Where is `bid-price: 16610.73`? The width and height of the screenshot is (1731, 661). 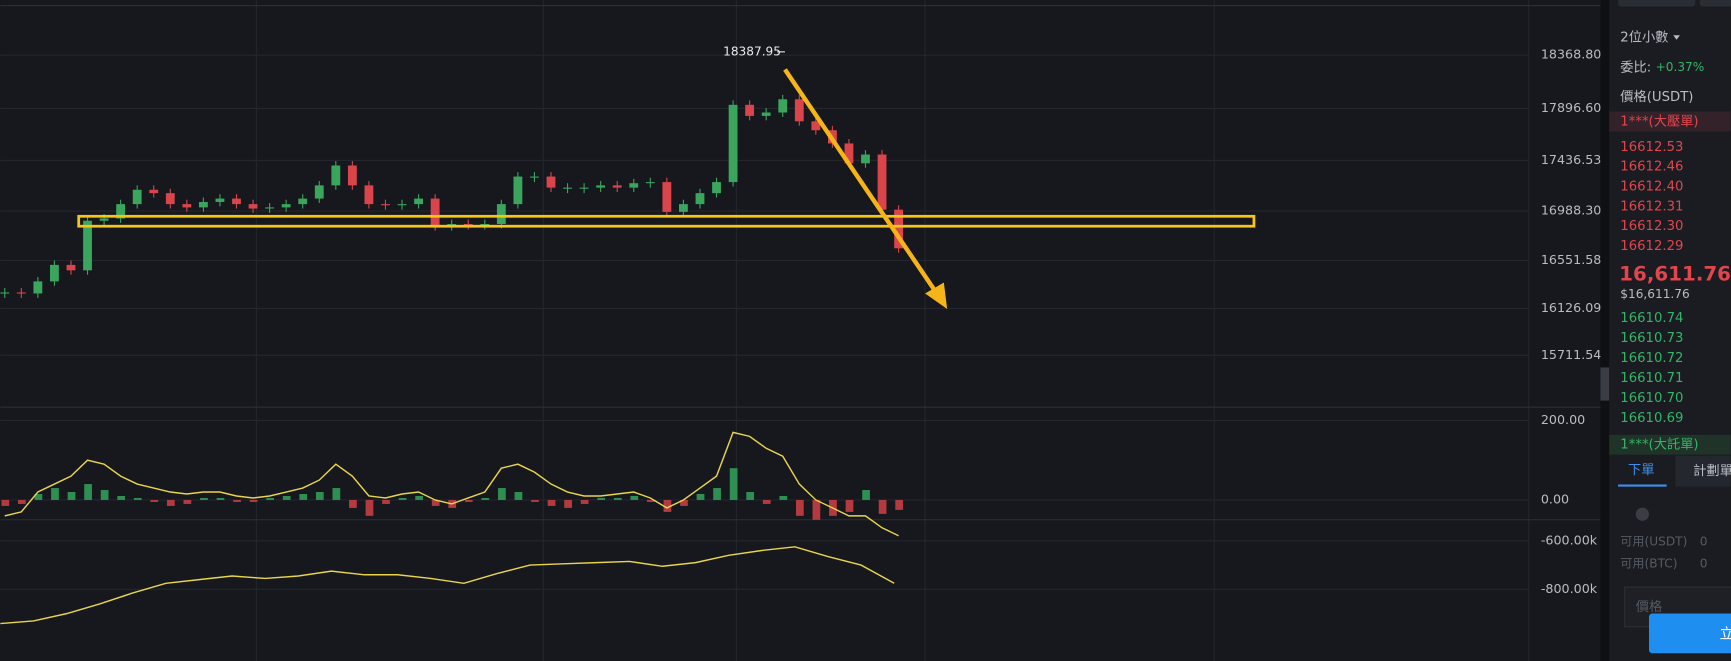 bid-price: 16610.73 is located at coordinates (1651, 338).